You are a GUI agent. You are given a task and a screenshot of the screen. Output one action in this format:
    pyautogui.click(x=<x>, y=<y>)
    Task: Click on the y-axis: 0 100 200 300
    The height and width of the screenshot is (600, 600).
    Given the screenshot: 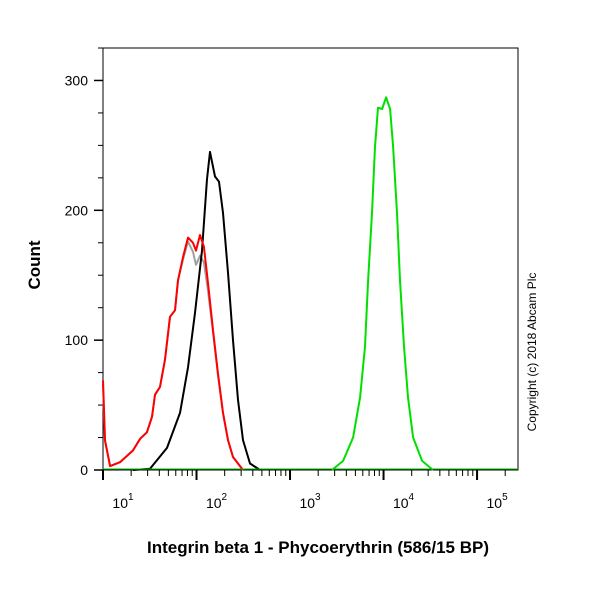 What is the action you would take?
    pyautogui.click(x=84, y=262)
    